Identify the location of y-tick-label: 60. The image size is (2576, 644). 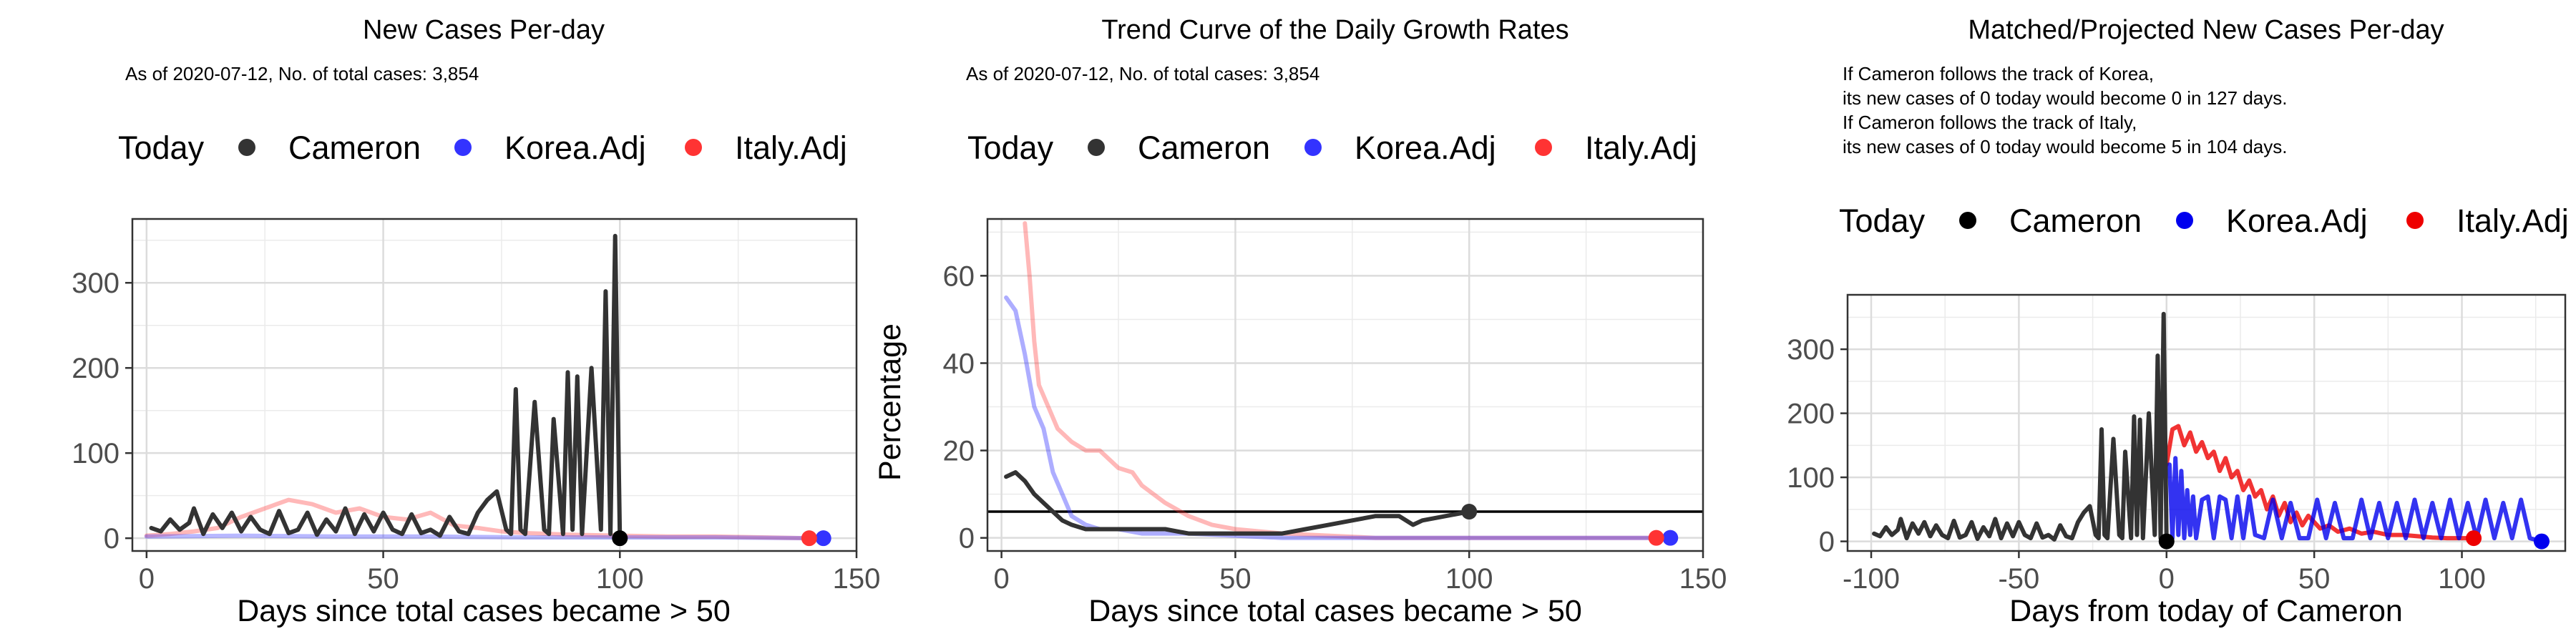
(959, 276).